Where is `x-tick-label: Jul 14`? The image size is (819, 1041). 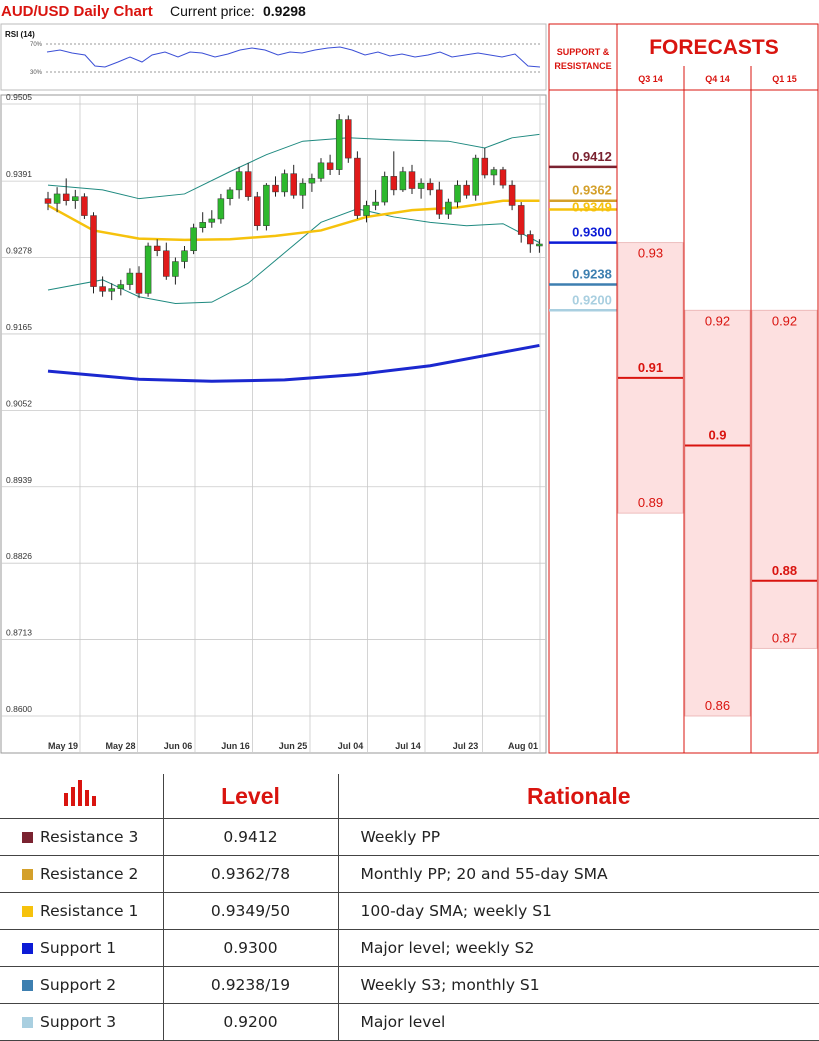 x-tick-label: Jul 14 is located at coordinates (408, 746).